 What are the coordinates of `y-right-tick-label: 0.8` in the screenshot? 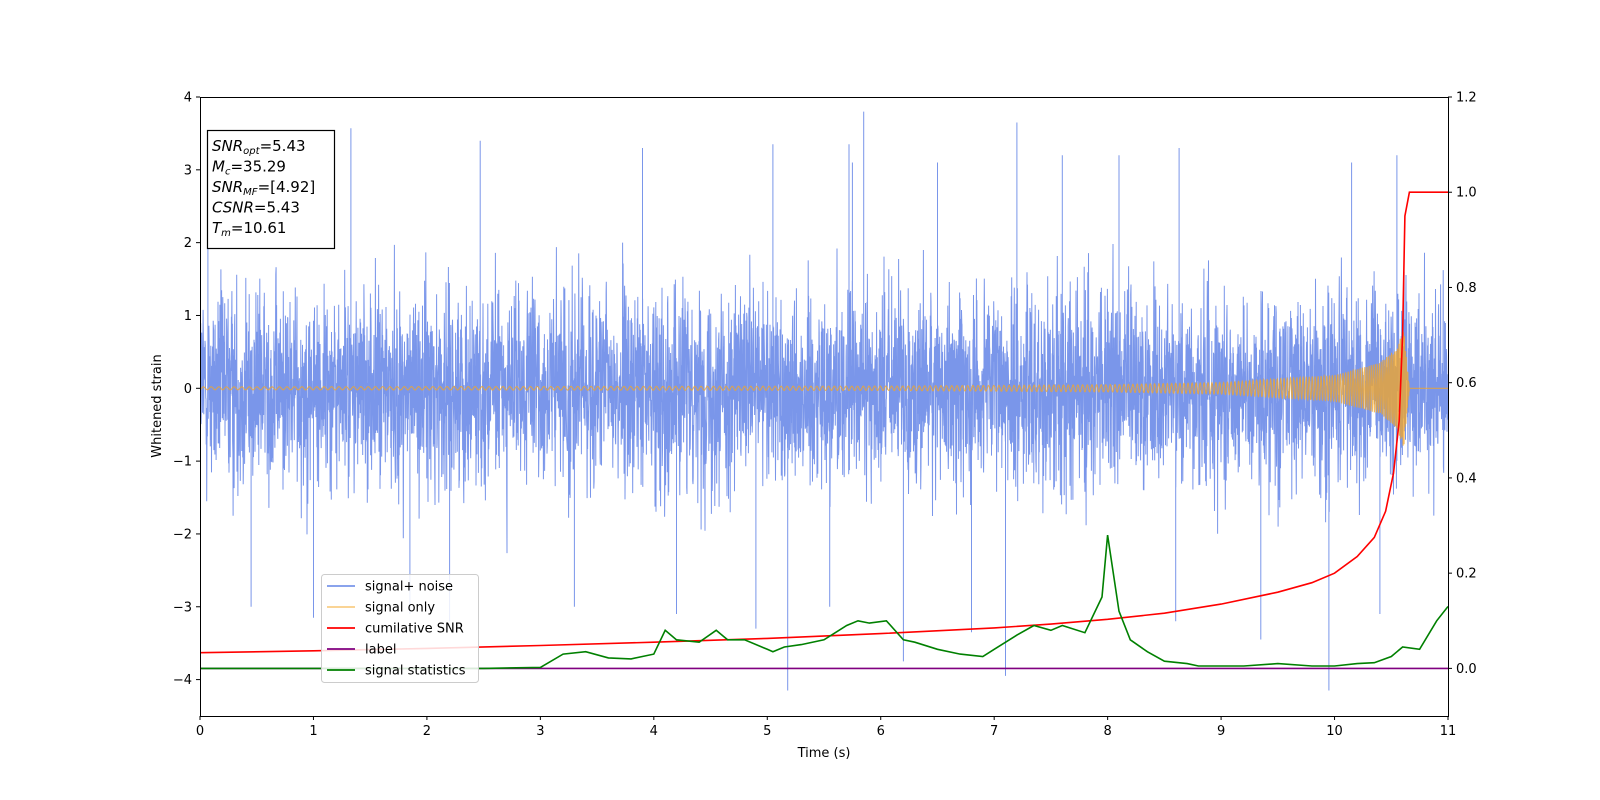 It's located at (1466, 288).